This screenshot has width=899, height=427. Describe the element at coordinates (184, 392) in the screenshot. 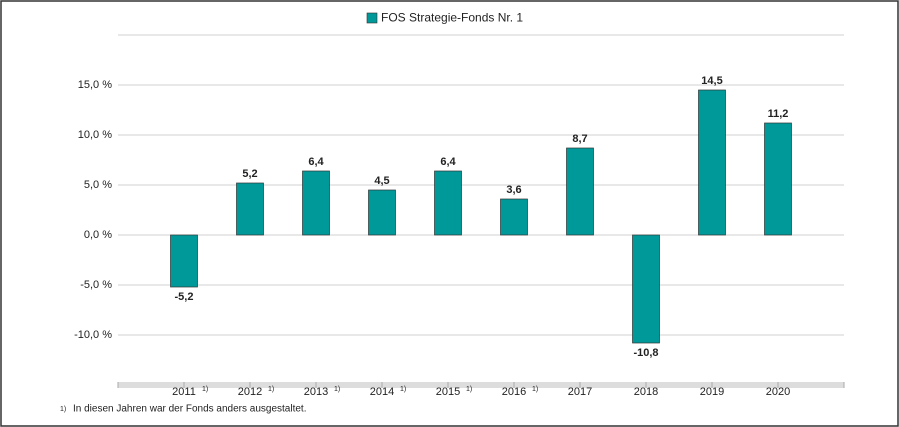

I see `x-tick-label: 2011` at that location.